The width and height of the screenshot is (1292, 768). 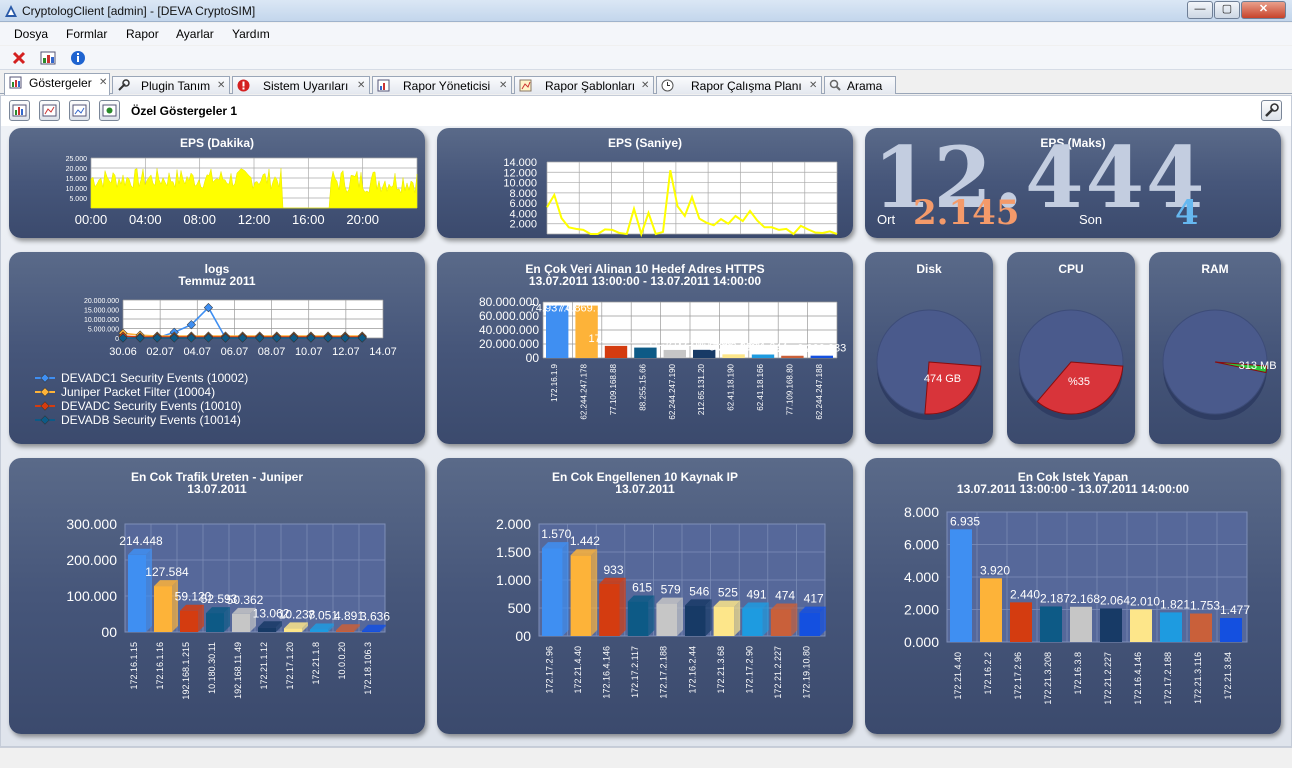 What do you see at coordinates (1271, 110) in the screenshot?
I see `settings-button` at bounding box center [1271, 110].